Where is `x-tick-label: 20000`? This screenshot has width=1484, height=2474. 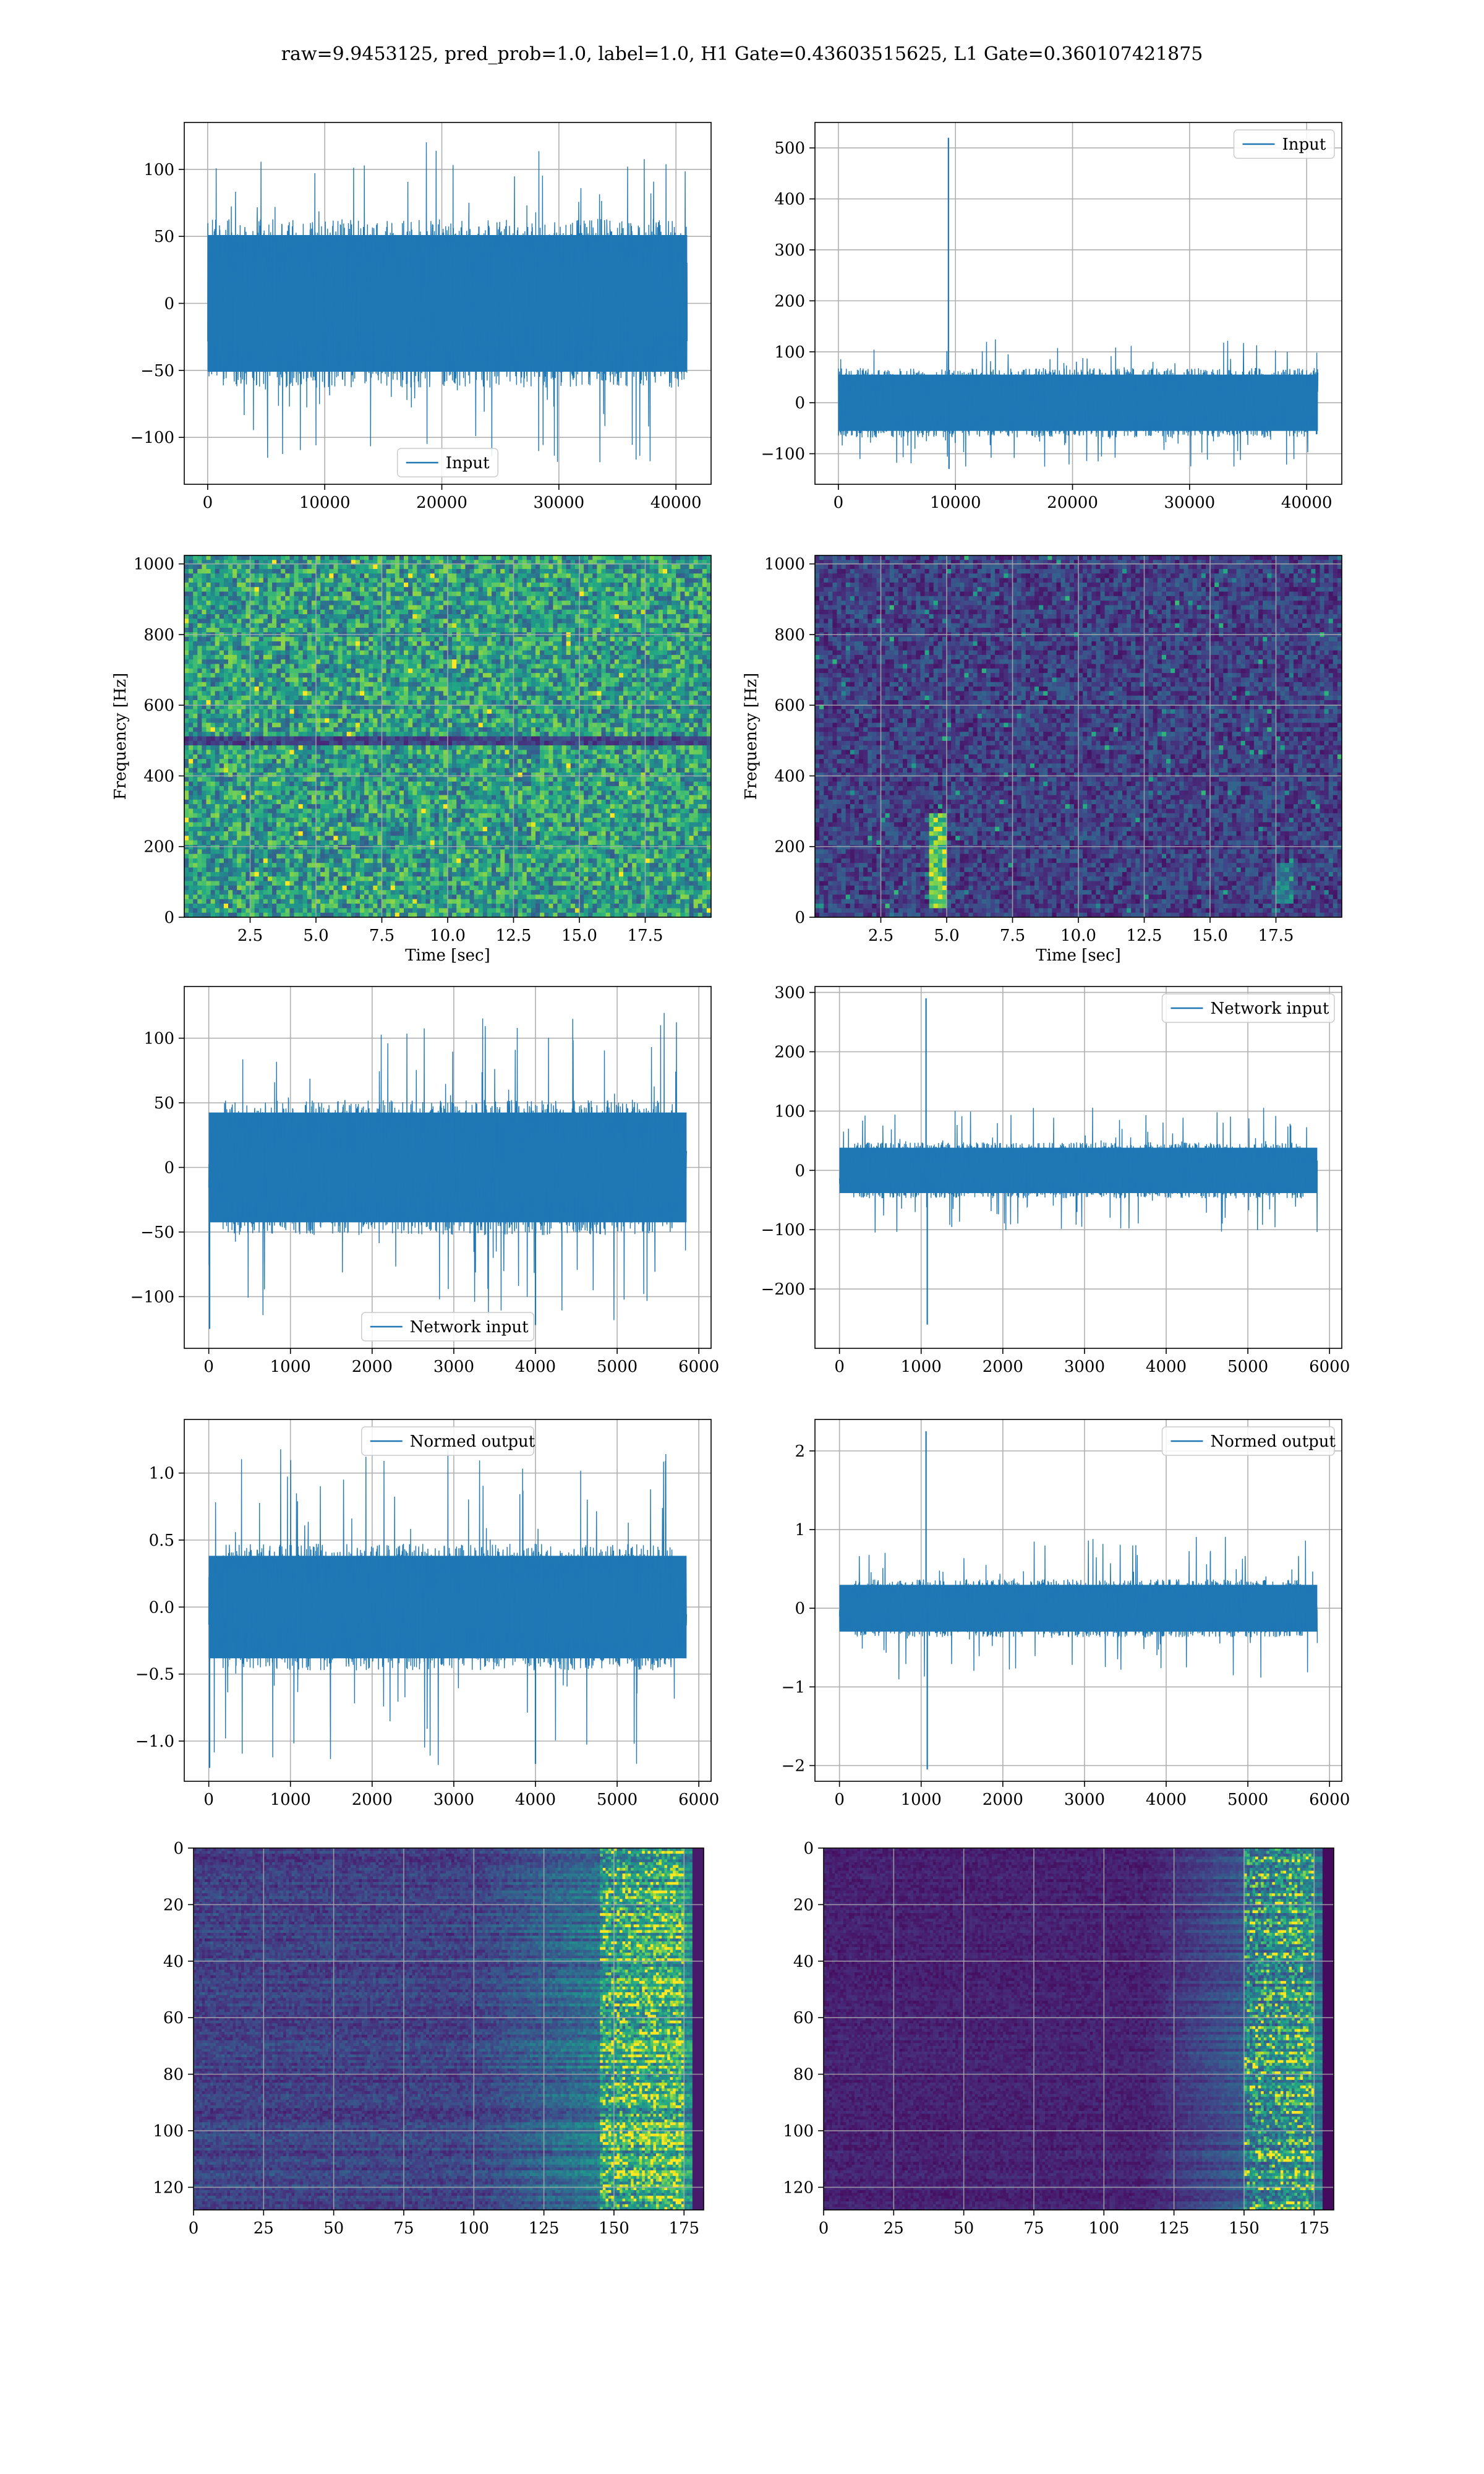
x-tick-label: 20000 is located at coordinates (441, 503).